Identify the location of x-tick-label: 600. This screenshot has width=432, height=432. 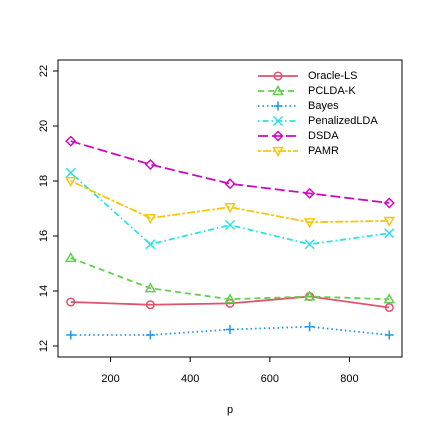
(270, 379).